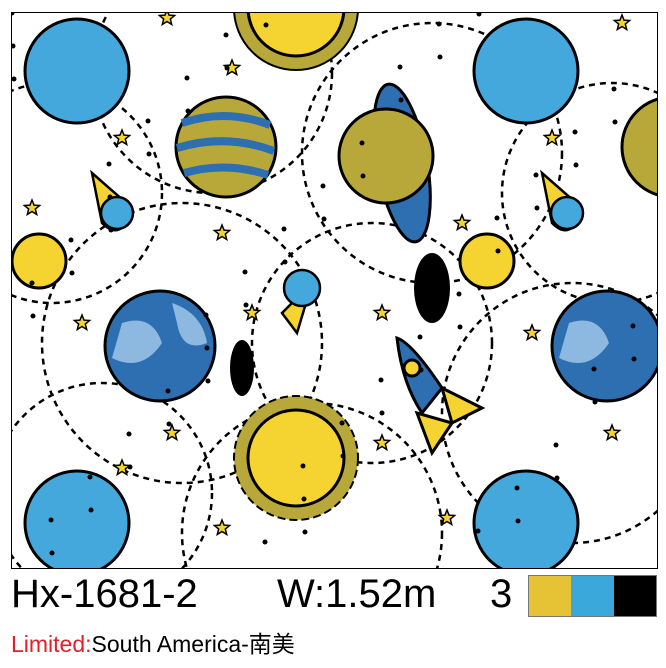 The image size is (666, 668). I want to click on swatch-blue, so click(592, 596).